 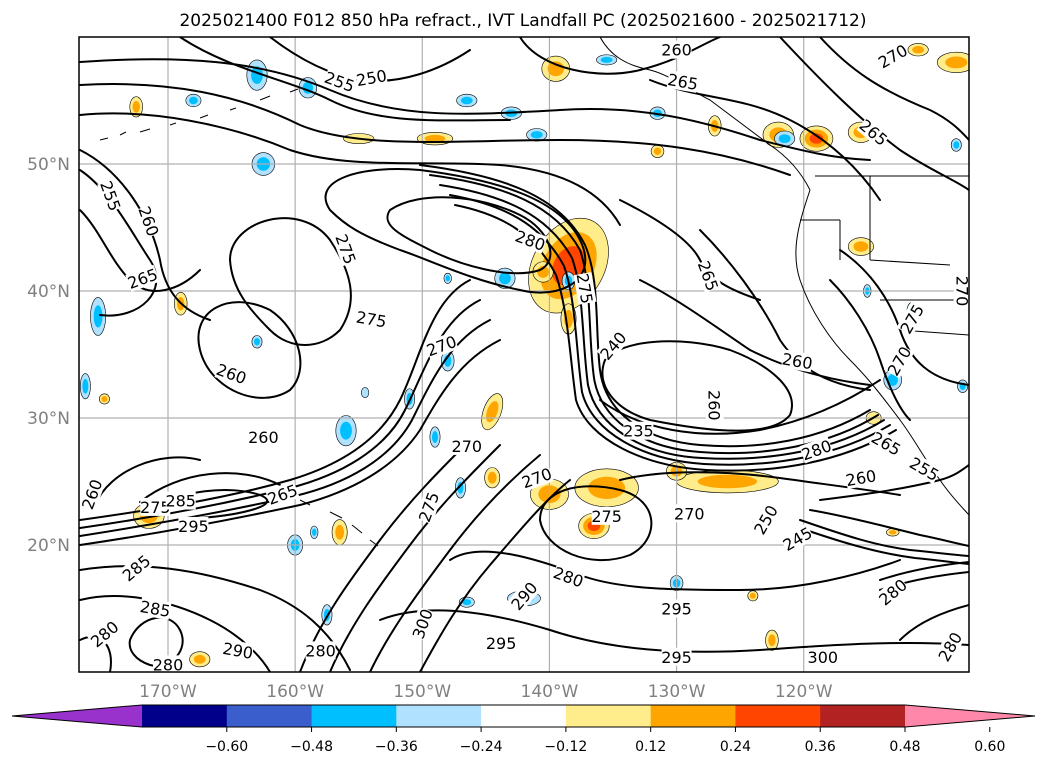 What do you see at coordinates (295, 692) in the screenshot?
I see `longitude-tick-label: 160°W` at bounding box center [295, 692].